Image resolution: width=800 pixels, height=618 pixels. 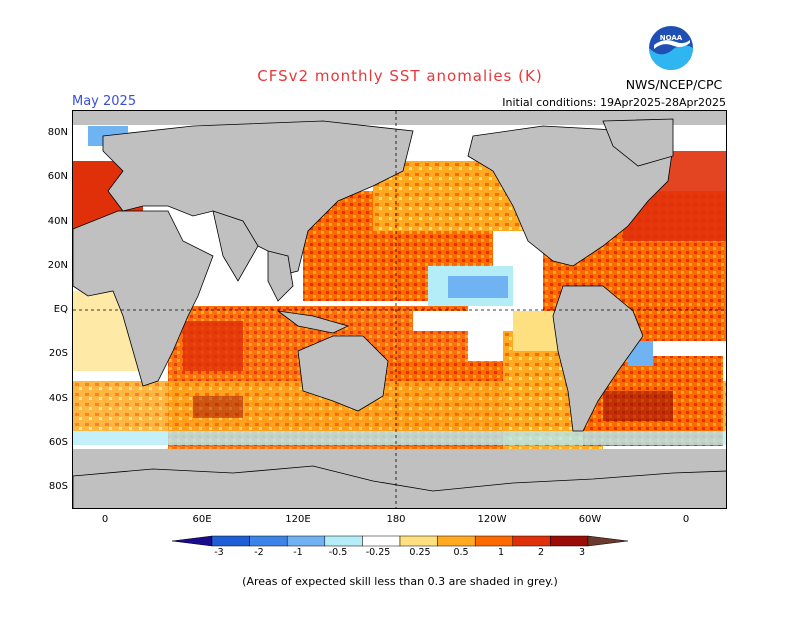 I want to click on lon-label-60e: 60E, so click(x=202, y=519).